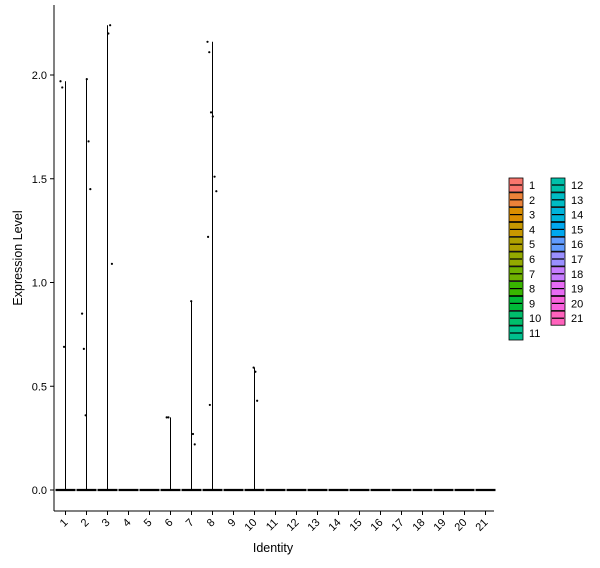 Image resolution: width=600 pixels, height=568 pixels. What do you see at coordinates (439, 525) in the screenshot?
I see `x-tick-label: 19` at bounding box center [439, 525].